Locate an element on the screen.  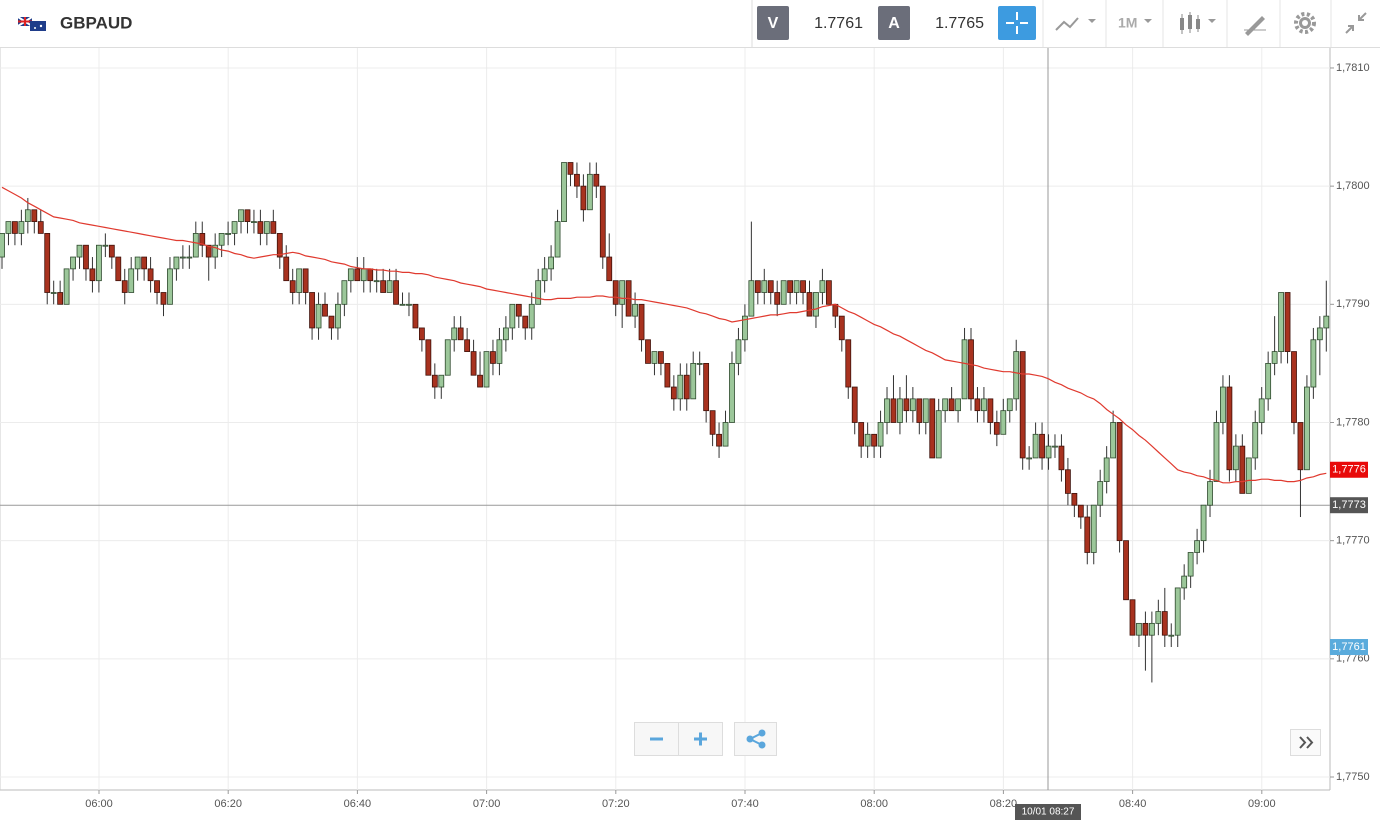
chart-type-button is located at coordinates (1198, 23).